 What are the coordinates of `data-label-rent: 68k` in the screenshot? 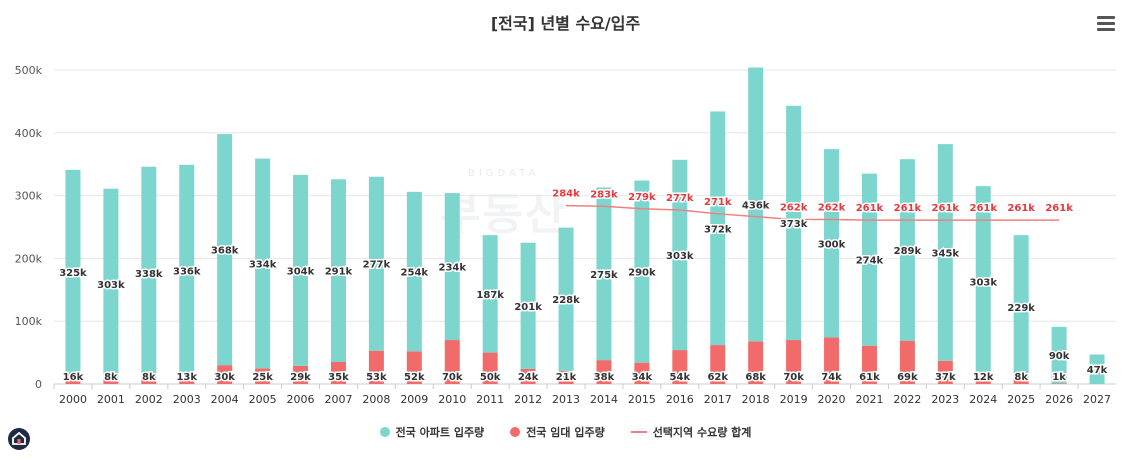 It's located at (755, 377).